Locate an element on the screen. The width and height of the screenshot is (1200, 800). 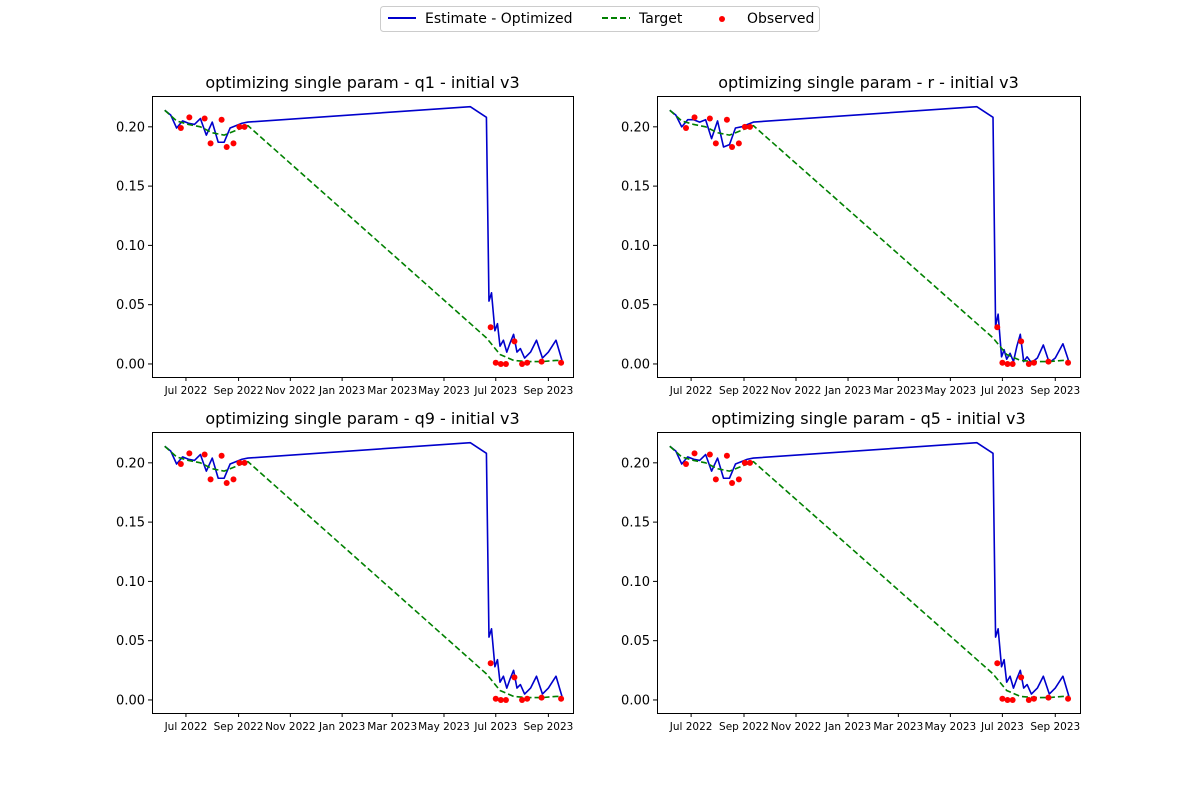
legend-target-label: Target is located at coordinates (660, 19).